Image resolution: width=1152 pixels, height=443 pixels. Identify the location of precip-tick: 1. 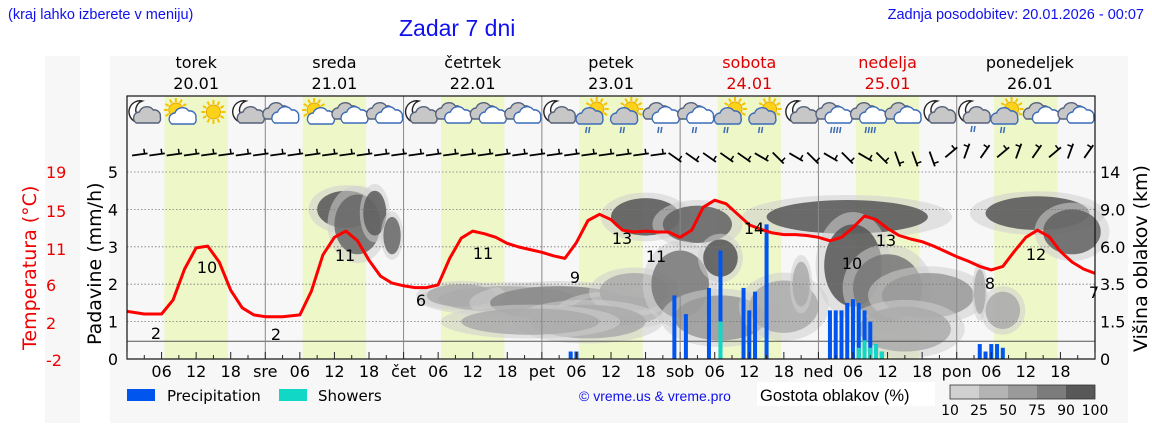
(113, 322).